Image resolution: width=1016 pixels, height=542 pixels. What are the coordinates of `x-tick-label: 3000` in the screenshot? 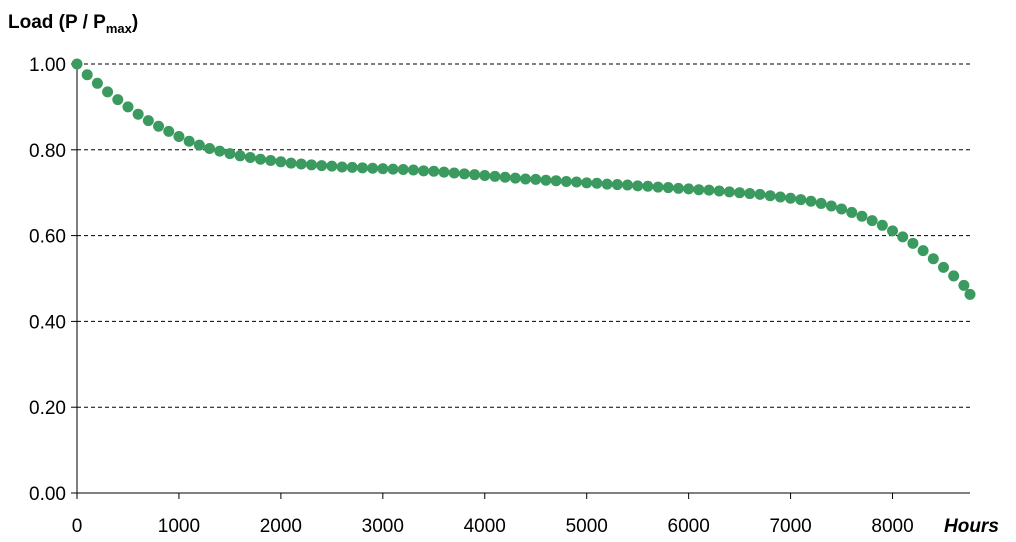 It's located at (383, 526).